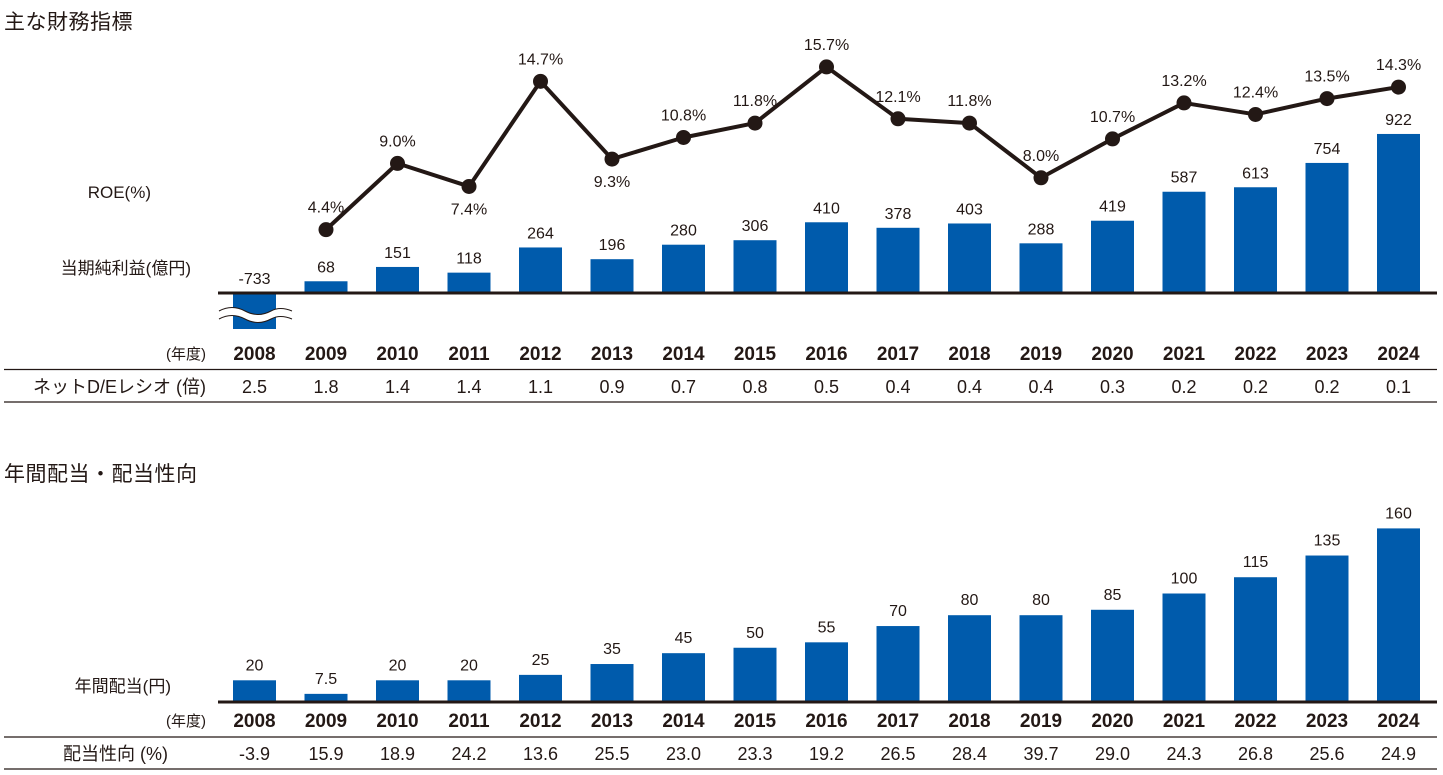 This screenshot has height=775, width=1443. What do you see at coordinates (326, 354) in the screenshot?
I see `year-label-2009: 2009` at bounding box center [326, 354].